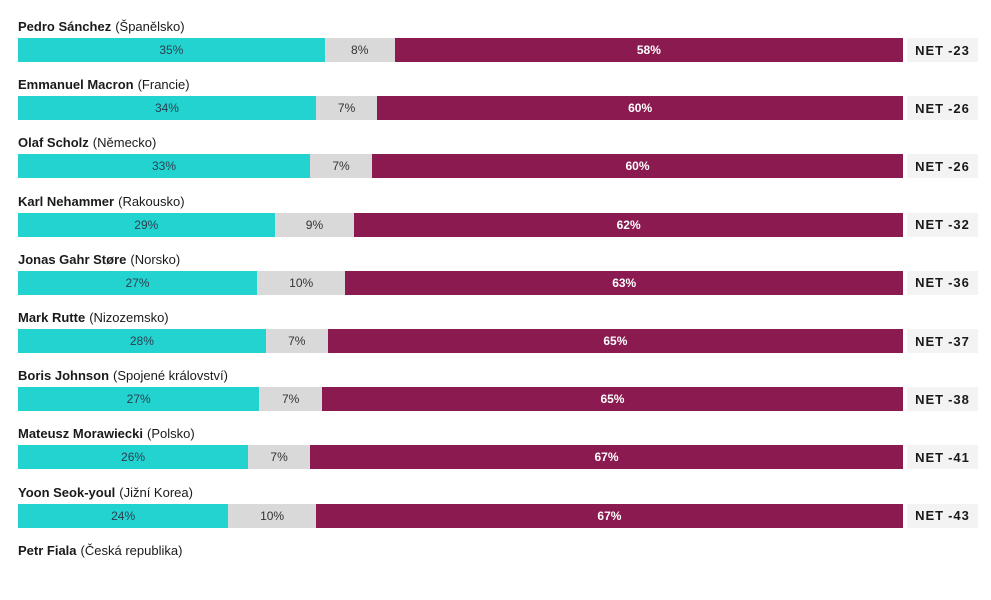 The image size is (991, 600). What do you see at coordinates (150, 26) in the screenshot?
I see `country-name: (Španělsko)` at bounding box center [150, 26].